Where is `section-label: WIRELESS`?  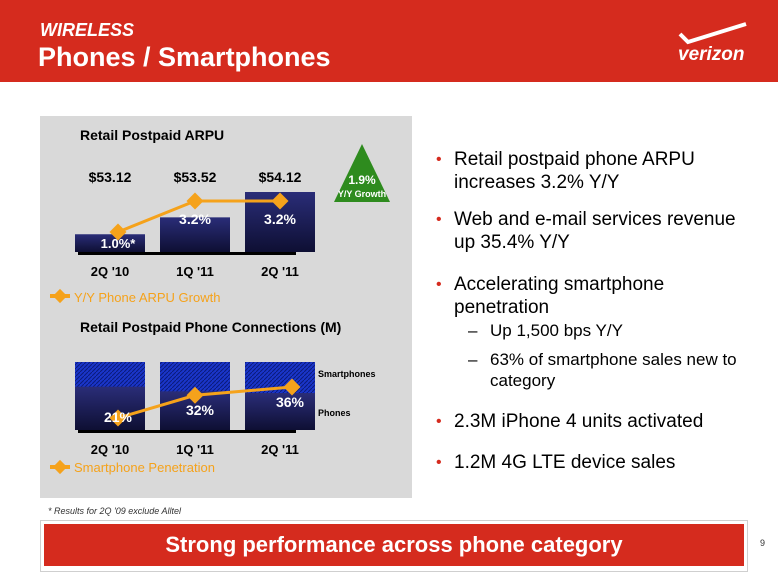 section-label: WIRELESS is located at coordinates (87, 30).